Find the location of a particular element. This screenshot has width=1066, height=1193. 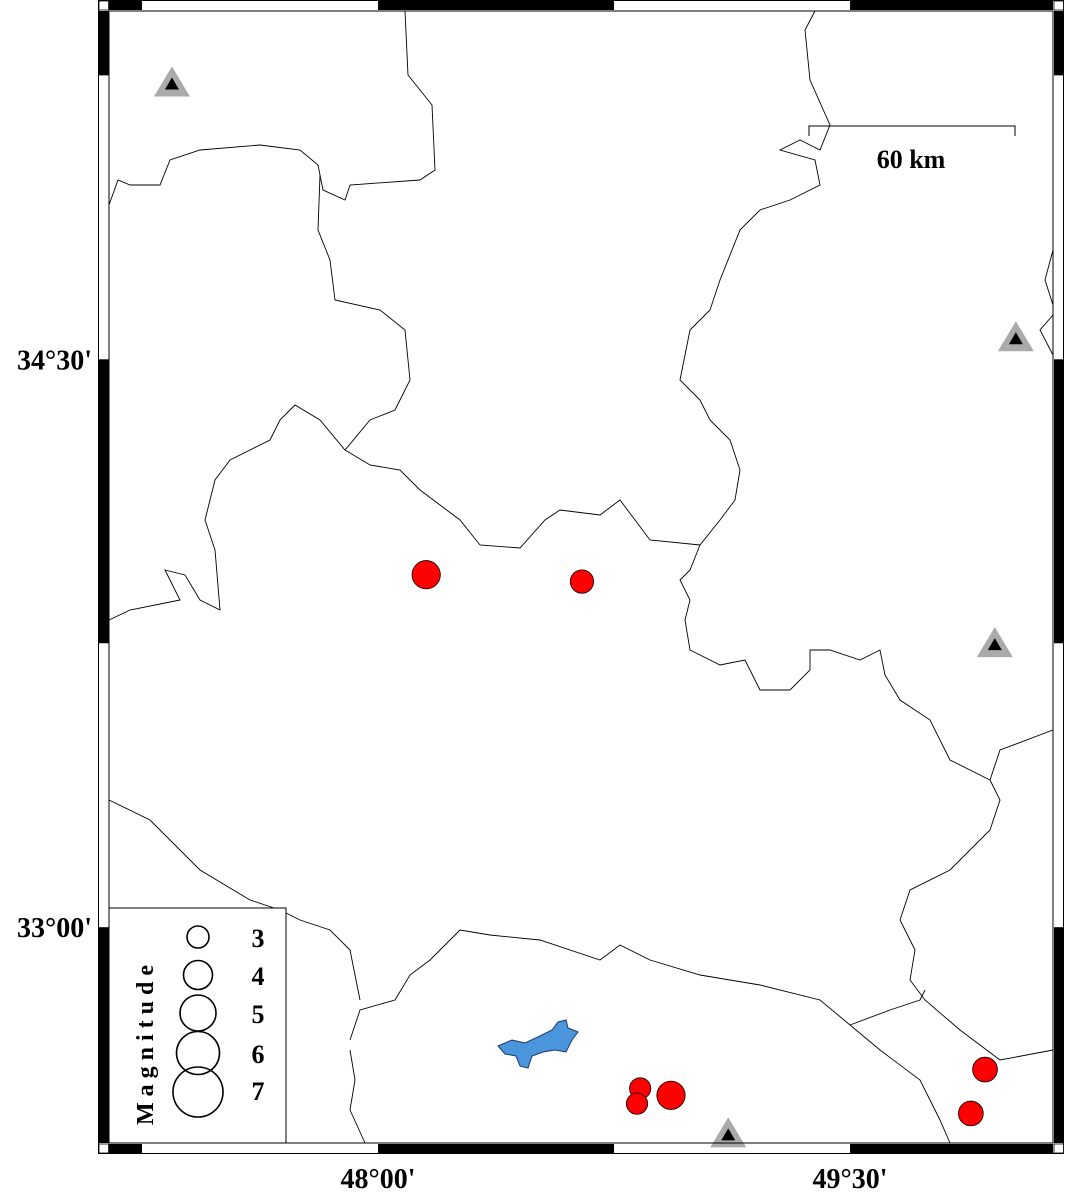

lon-tick-label: 49°30' is located at coordinates (850, 1178).